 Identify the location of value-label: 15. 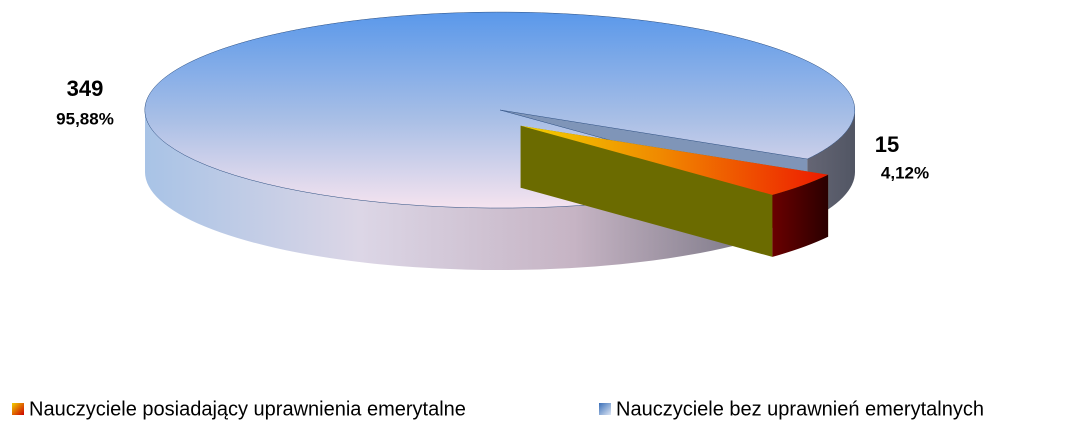
(887, 144).